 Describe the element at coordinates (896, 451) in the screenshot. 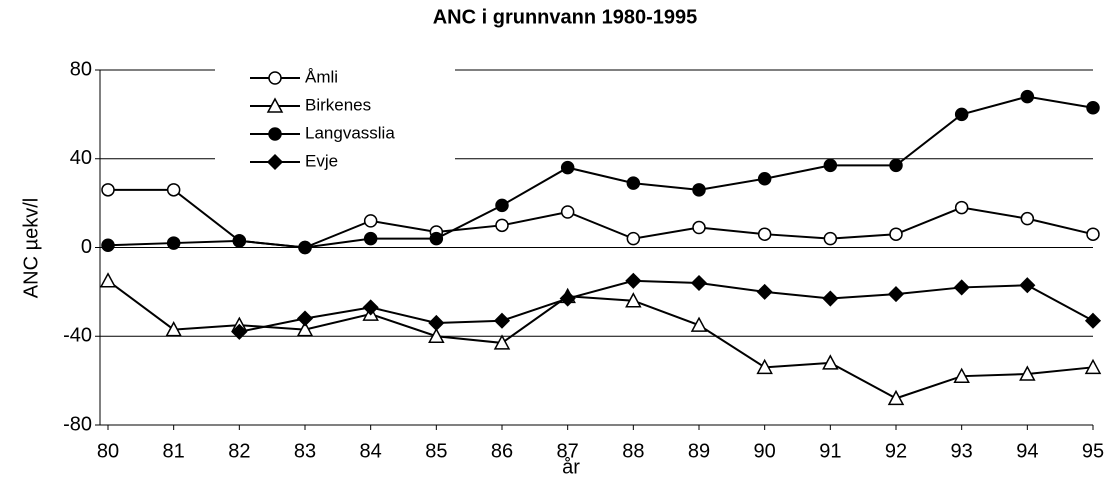

I see `x-tick-label: 92` at that location.